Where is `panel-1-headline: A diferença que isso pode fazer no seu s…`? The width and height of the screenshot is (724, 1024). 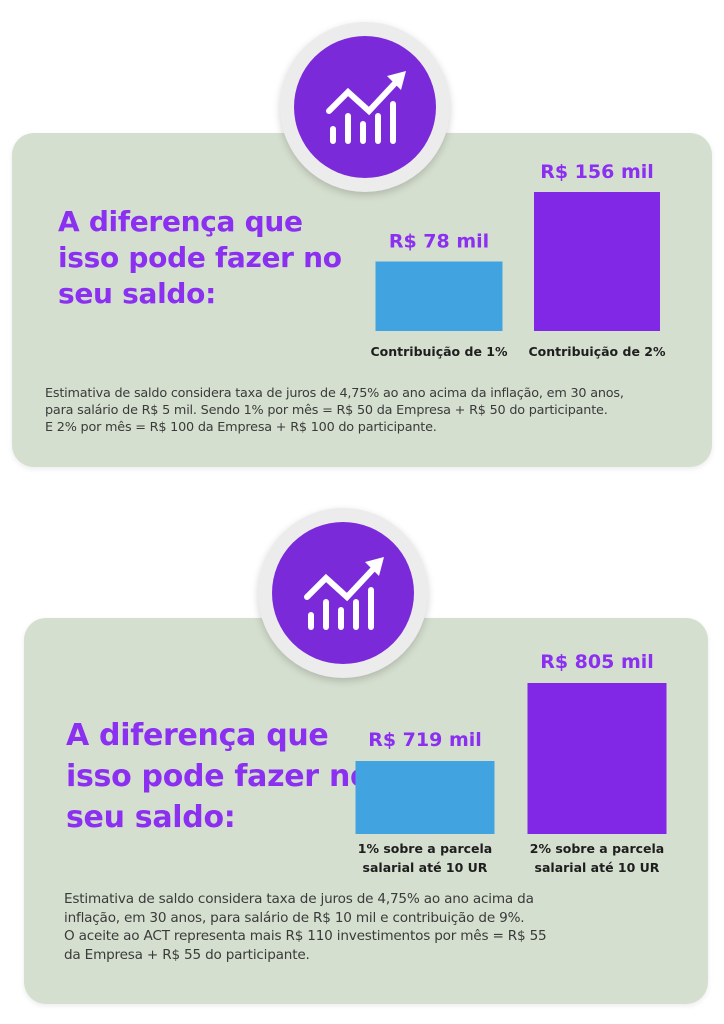
panel-1-headline: A diferença que isso pode fazer no seu s… is located at coordinates (200, 258).